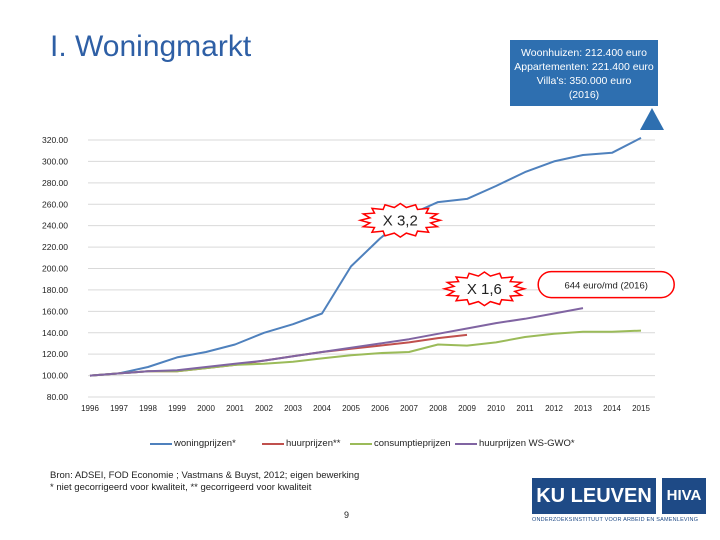 Image resolution: width=720 pixels, height=540 pixels. What do you see at coordinates (206, 408) in the screenshot?
I see `x-tick-label: 2000` at bounding box center [206, 408].